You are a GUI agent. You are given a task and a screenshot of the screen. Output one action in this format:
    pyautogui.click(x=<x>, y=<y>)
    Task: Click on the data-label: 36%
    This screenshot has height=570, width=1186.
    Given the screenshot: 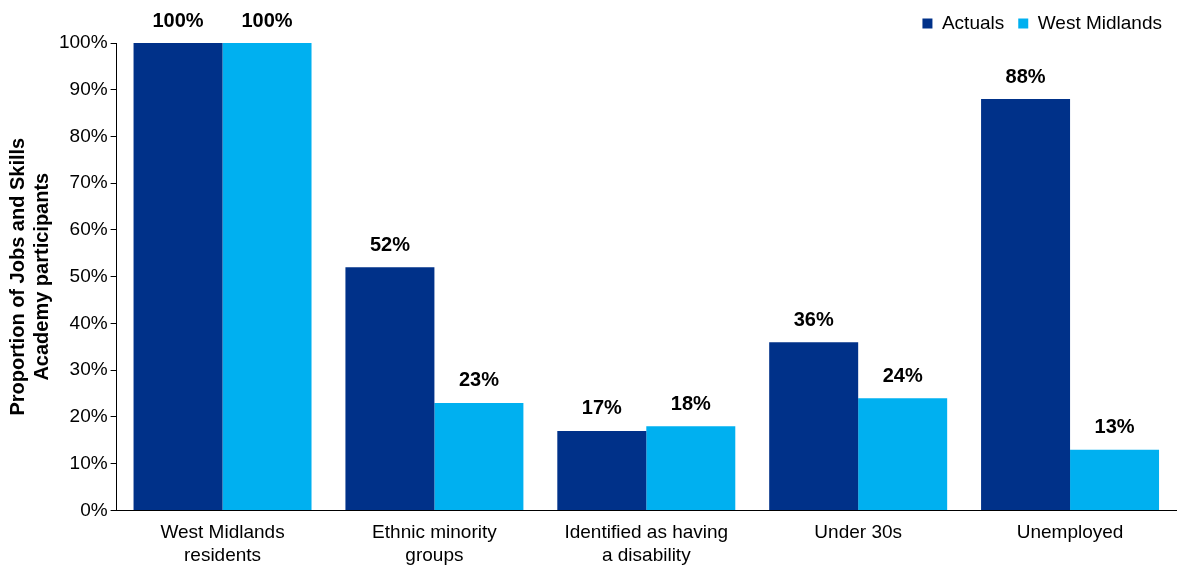 What is the action you would take?
    pyautogui.click(x=813, y=318)
    